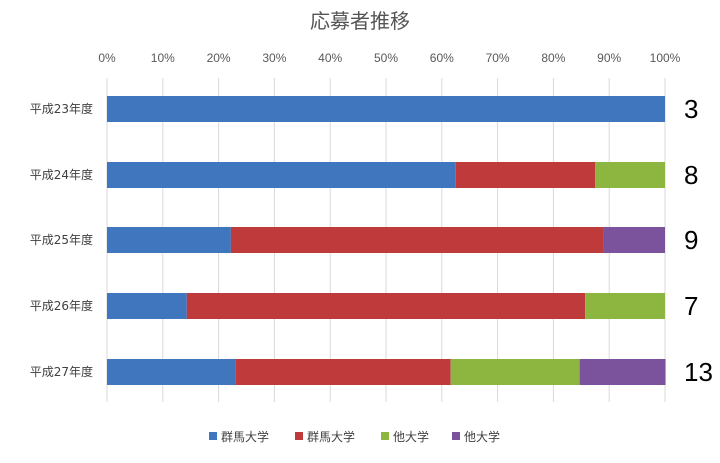  Describe the element at coordinates (691, 240) in the screenshot. I see `total-label: 9` at that location.